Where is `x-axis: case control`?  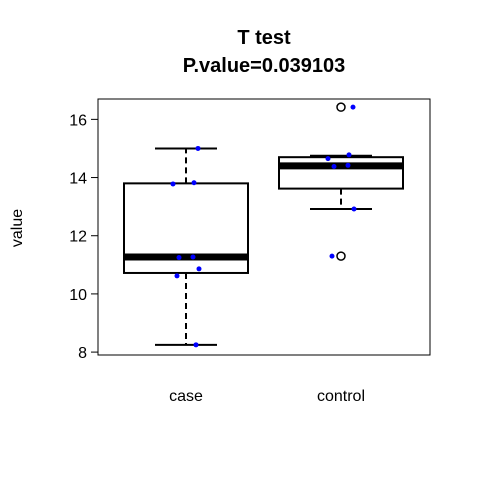 x-axis: case control is located at coordinates (267, 396).